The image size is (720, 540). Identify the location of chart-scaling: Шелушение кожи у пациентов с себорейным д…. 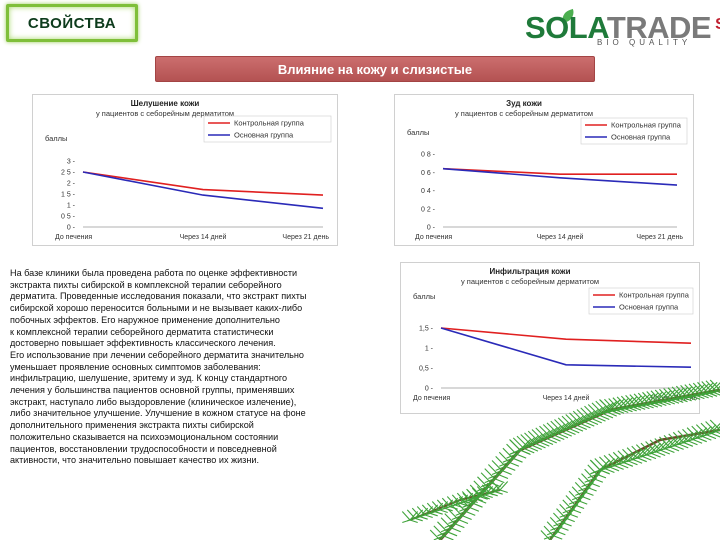
(185, 170).